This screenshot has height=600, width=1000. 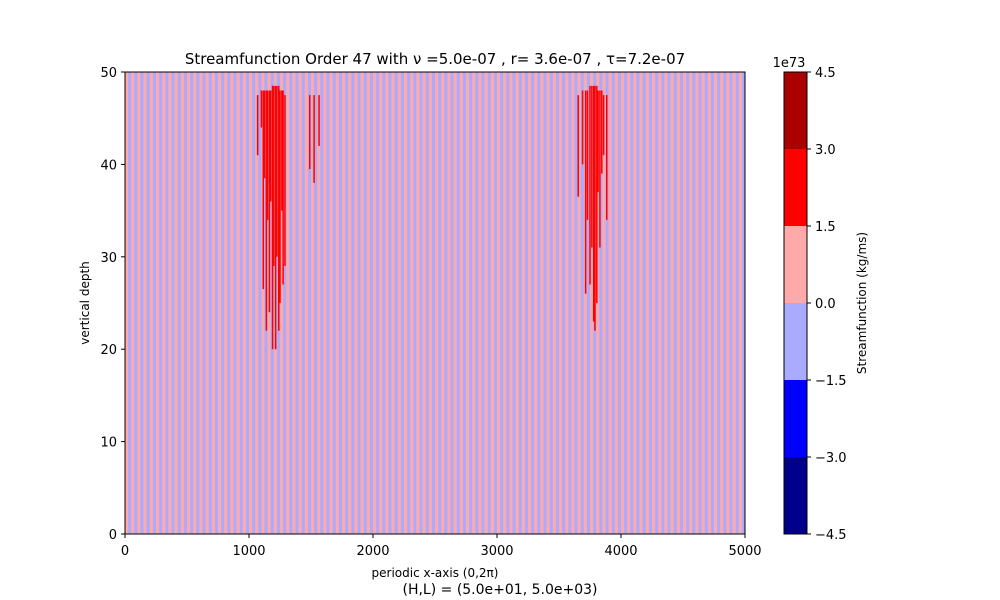 I want to click on colorbar-tick-label: 3.0, so click(x=825, y=150).